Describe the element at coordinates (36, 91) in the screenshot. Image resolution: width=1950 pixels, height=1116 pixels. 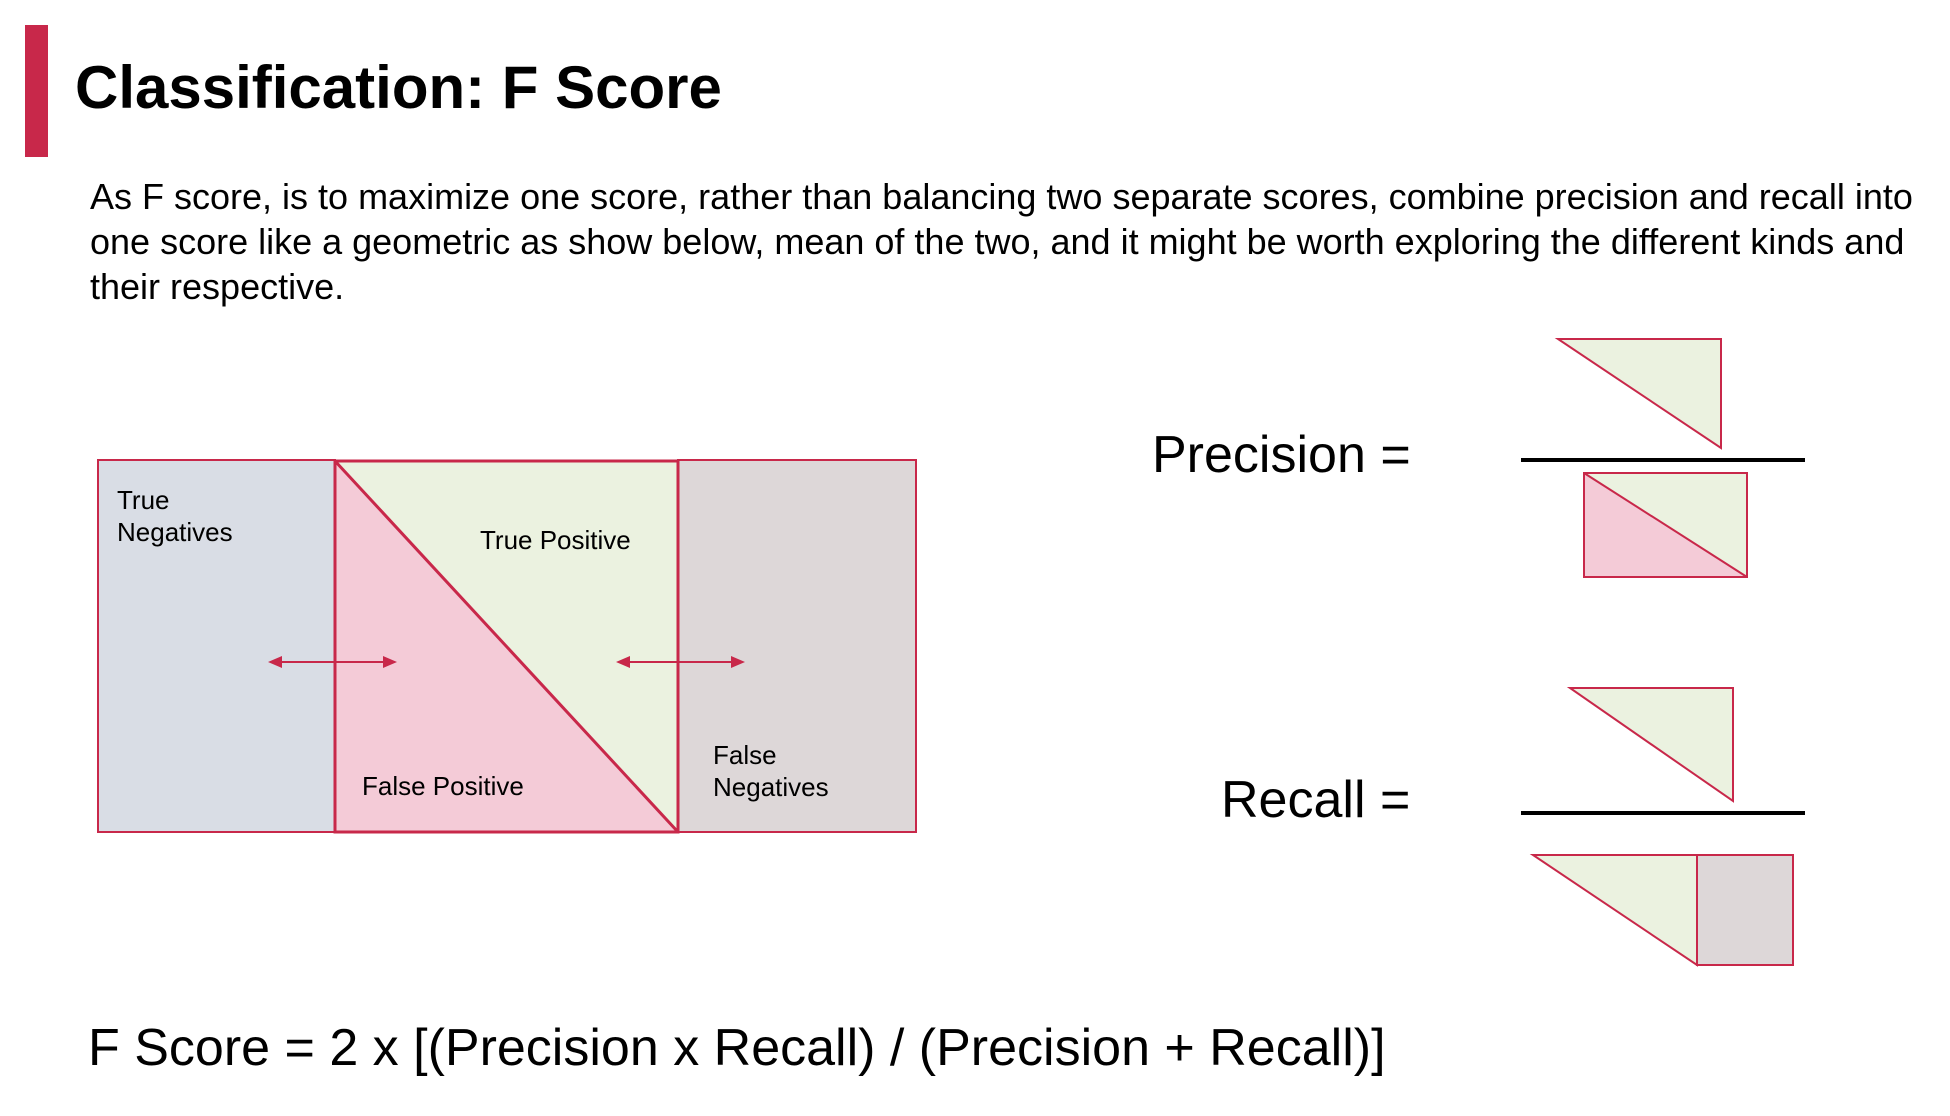
I see `title-accent-bar` at that location.